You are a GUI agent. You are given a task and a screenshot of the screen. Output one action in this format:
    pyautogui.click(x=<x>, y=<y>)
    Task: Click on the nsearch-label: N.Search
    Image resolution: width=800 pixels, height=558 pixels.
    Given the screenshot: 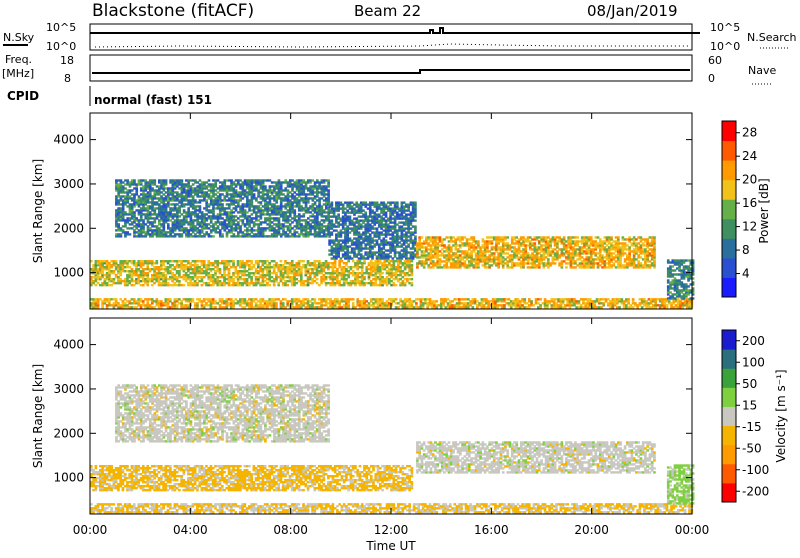 What is the action you would take?
    pyautogui.click(x=772, y=37)
    